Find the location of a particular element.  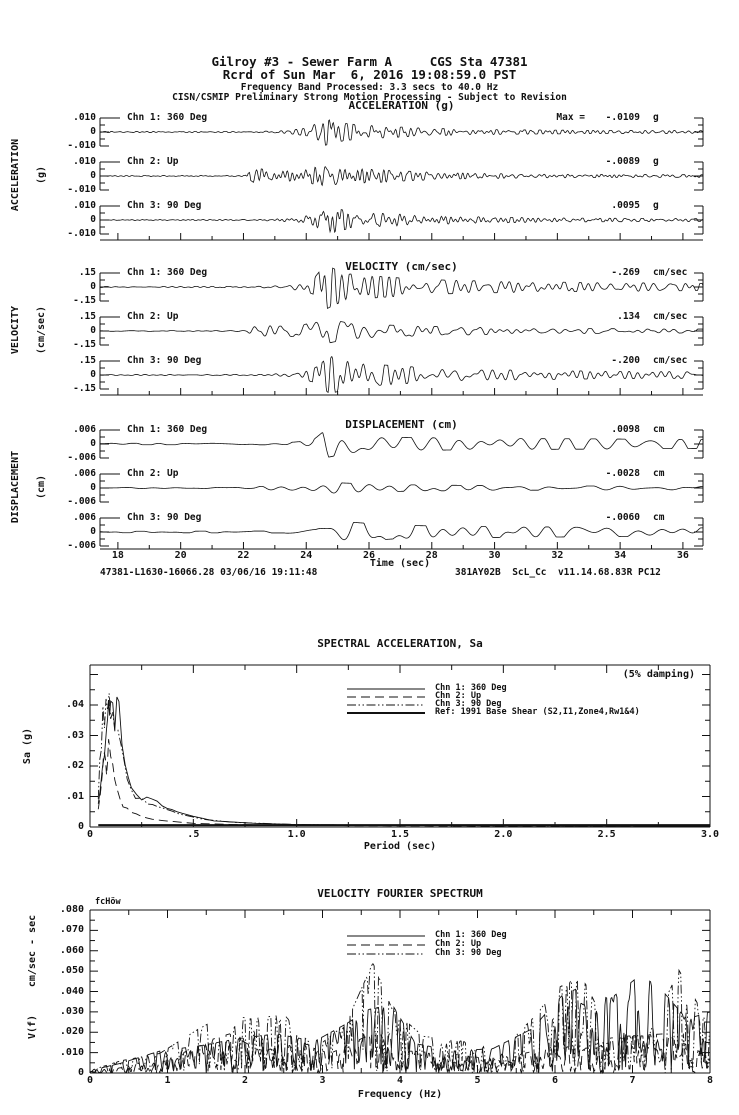

processing-version-footer: 381AY02B ScL_Cc v11.14.68.83R PC12 is located at coordinates (558, 572).